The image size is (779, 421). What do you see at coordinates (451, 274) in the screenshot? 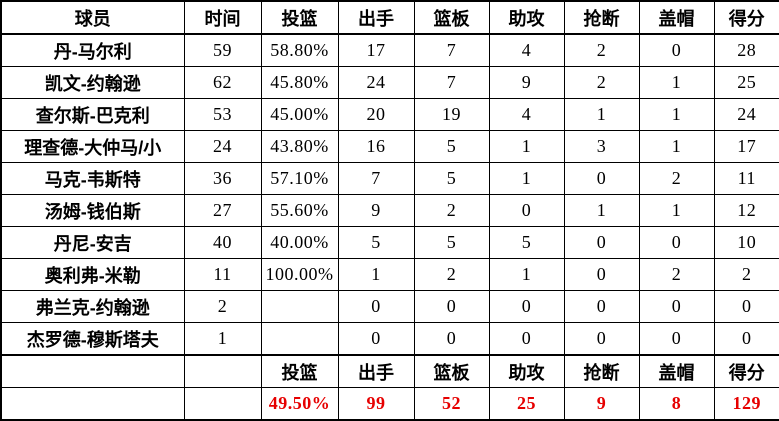
I see `cell-rebounds: 2` at bounding box center [451, 274].